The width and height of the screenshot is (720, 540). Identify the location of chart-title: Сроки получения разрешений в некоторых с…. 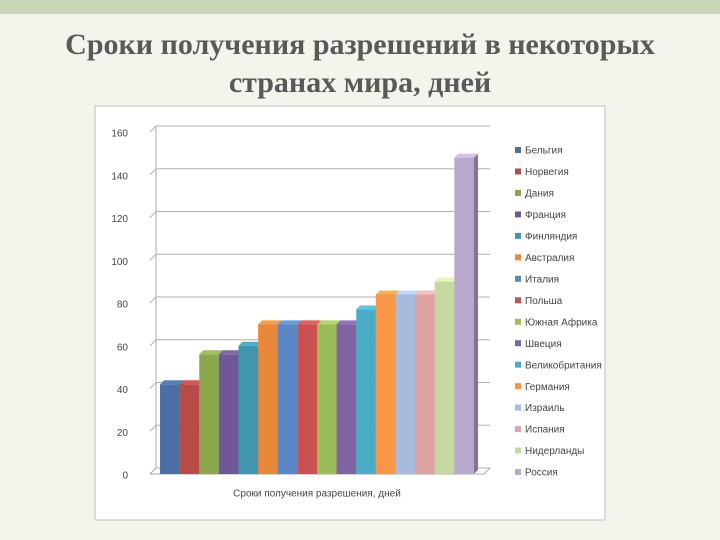
(360, 63).